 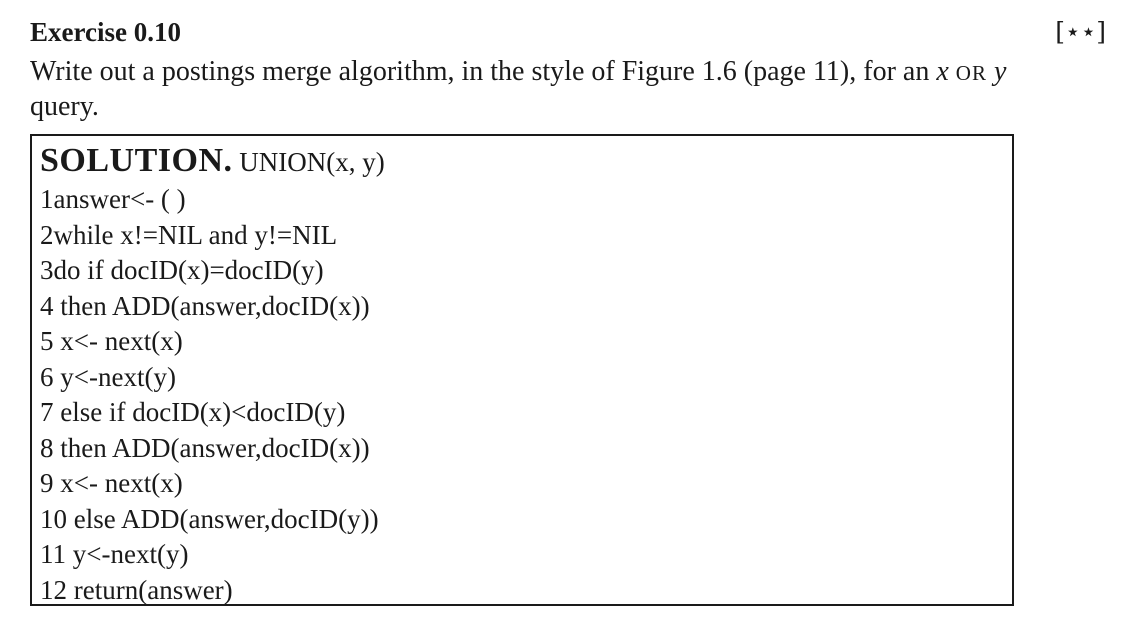 What do you see at coordinates (113, 199) in the screenshot?
I see `code-line: 1answer<- ( )` at bounding box center [113, 199].